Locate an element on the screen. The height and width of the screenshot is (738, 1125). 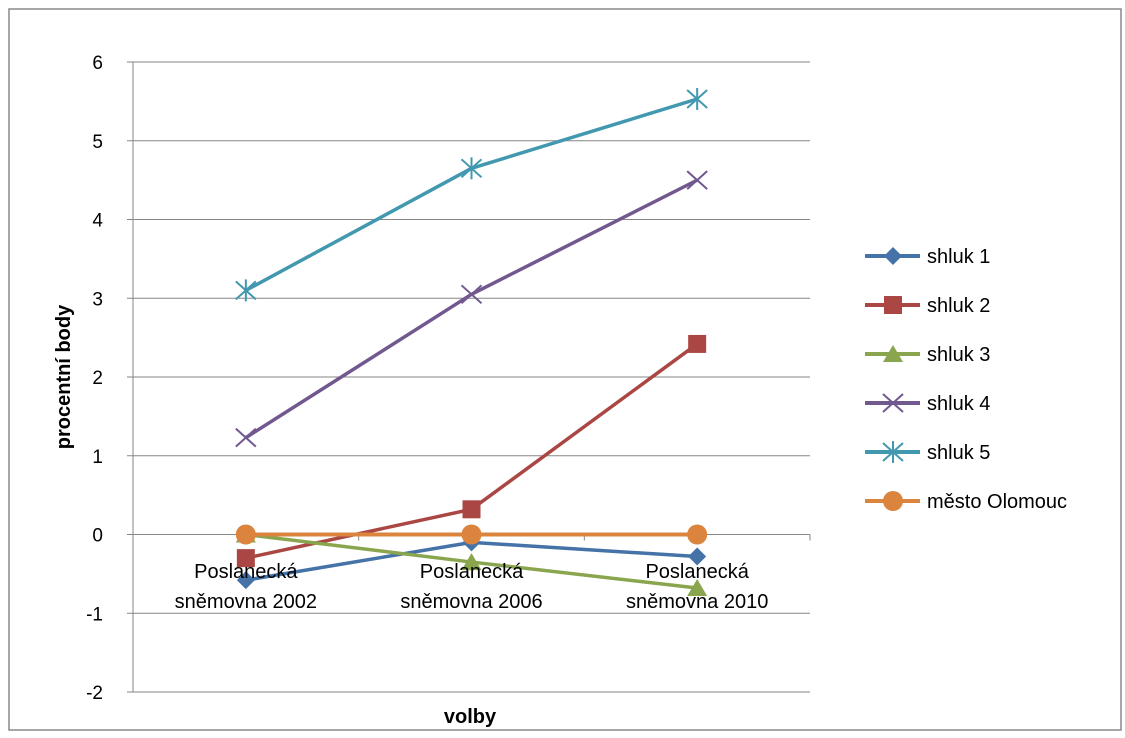
y-tick-labels: -2 -1 0 1 2 3 4 5 6 is located at coordinates (94, 378).